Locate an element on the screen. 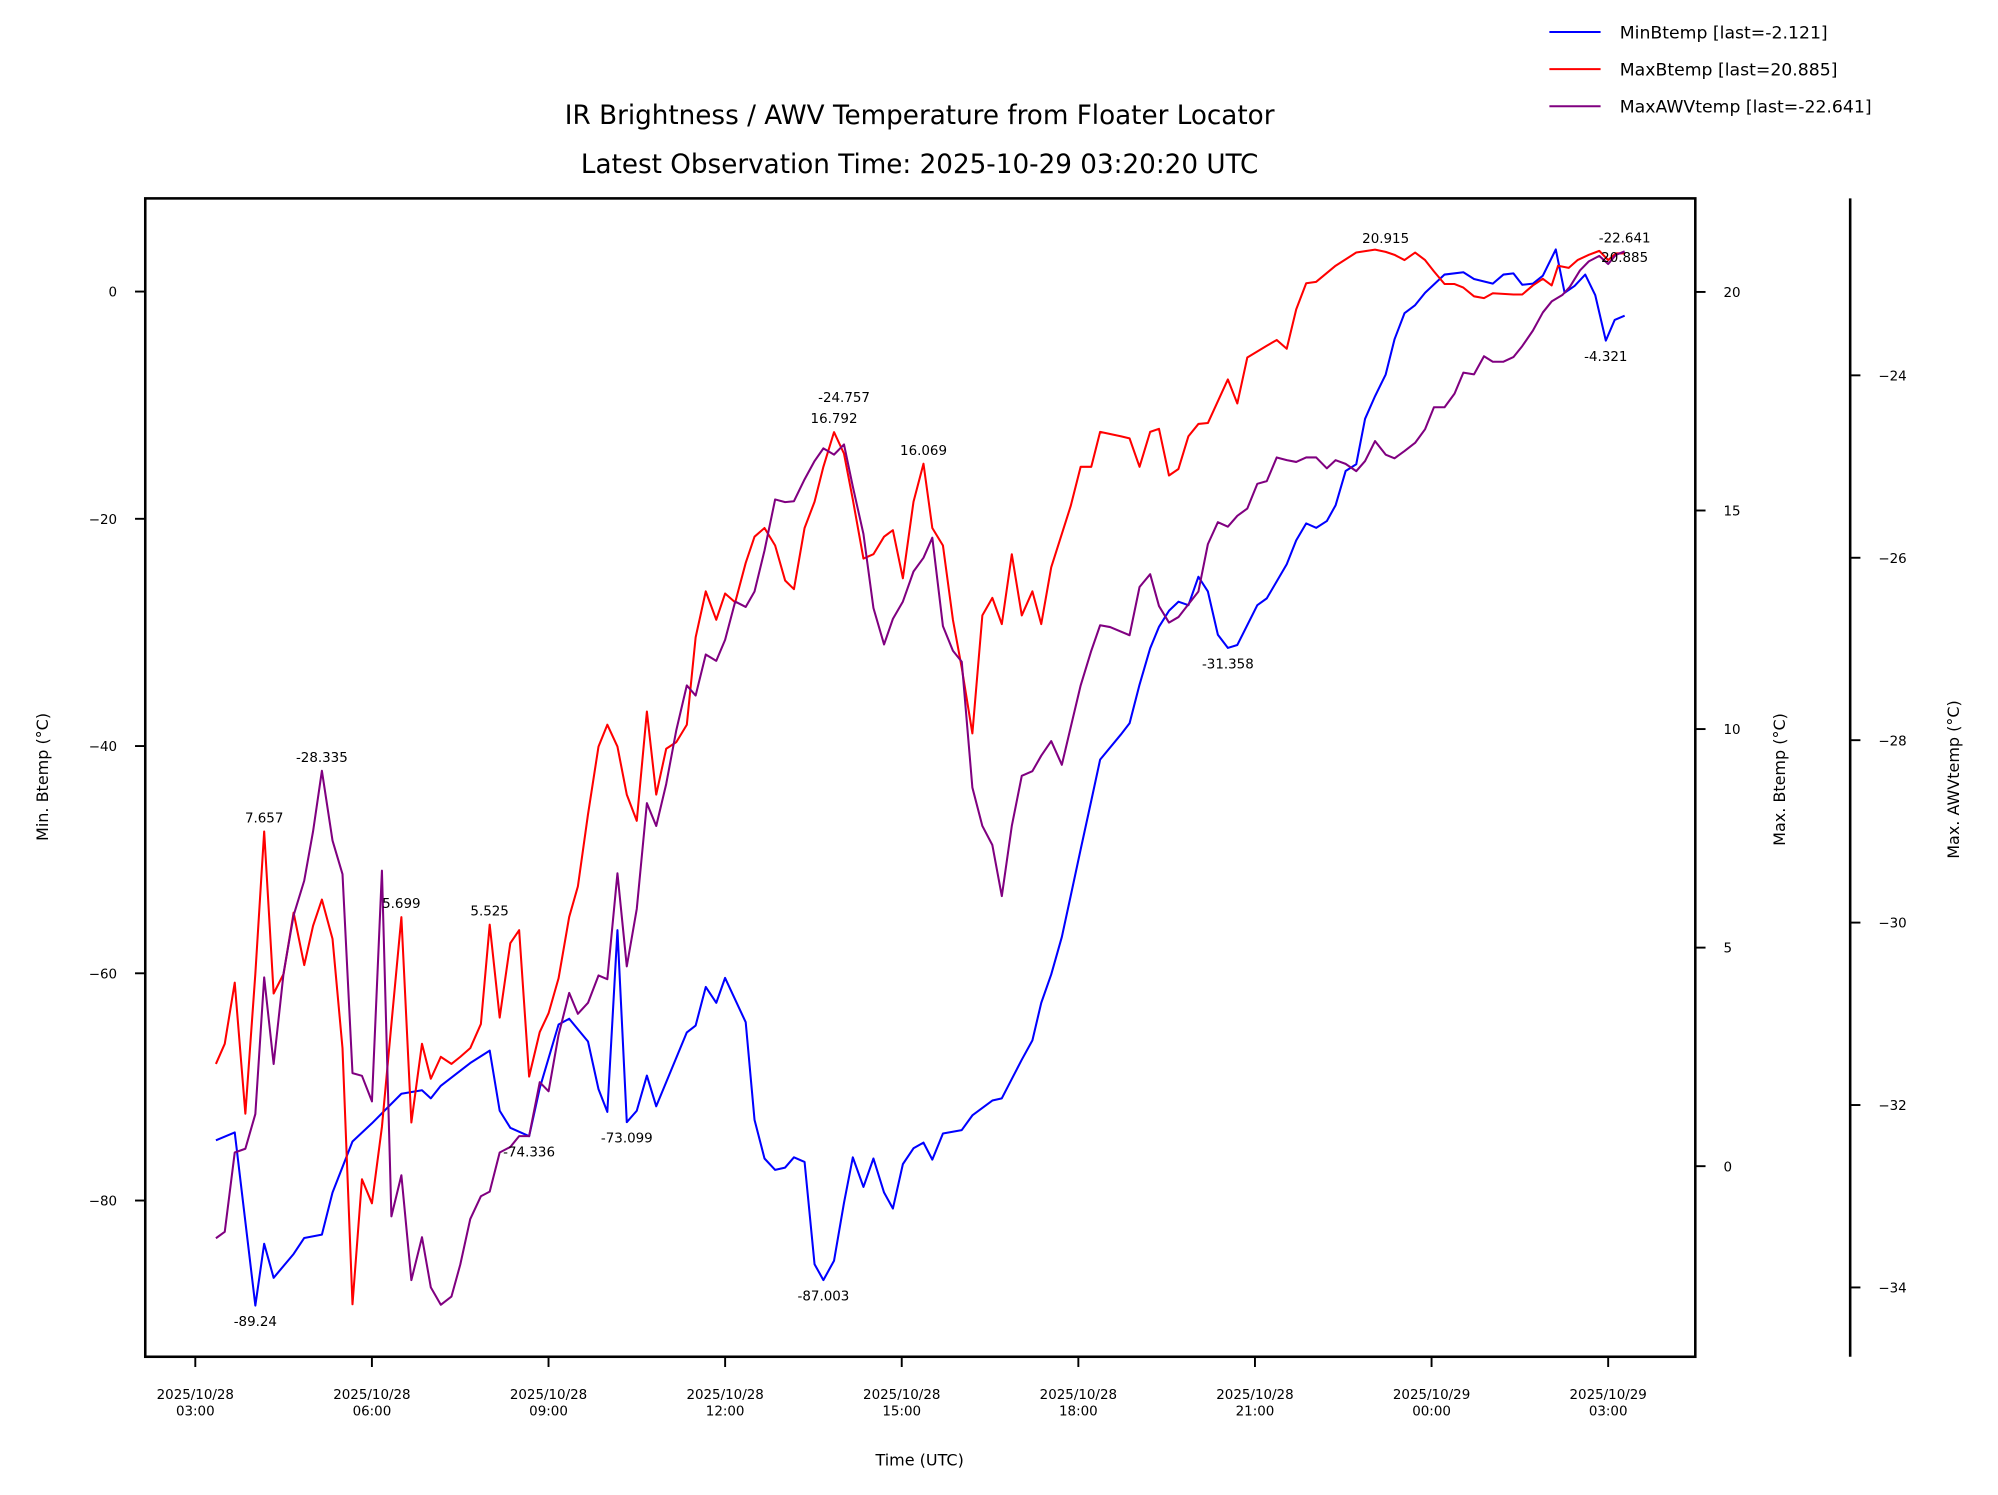 Image resolution: width=1998 pixels, height=1495 pixels. data-label: -22.641 is located at coordinates (1625, 238).